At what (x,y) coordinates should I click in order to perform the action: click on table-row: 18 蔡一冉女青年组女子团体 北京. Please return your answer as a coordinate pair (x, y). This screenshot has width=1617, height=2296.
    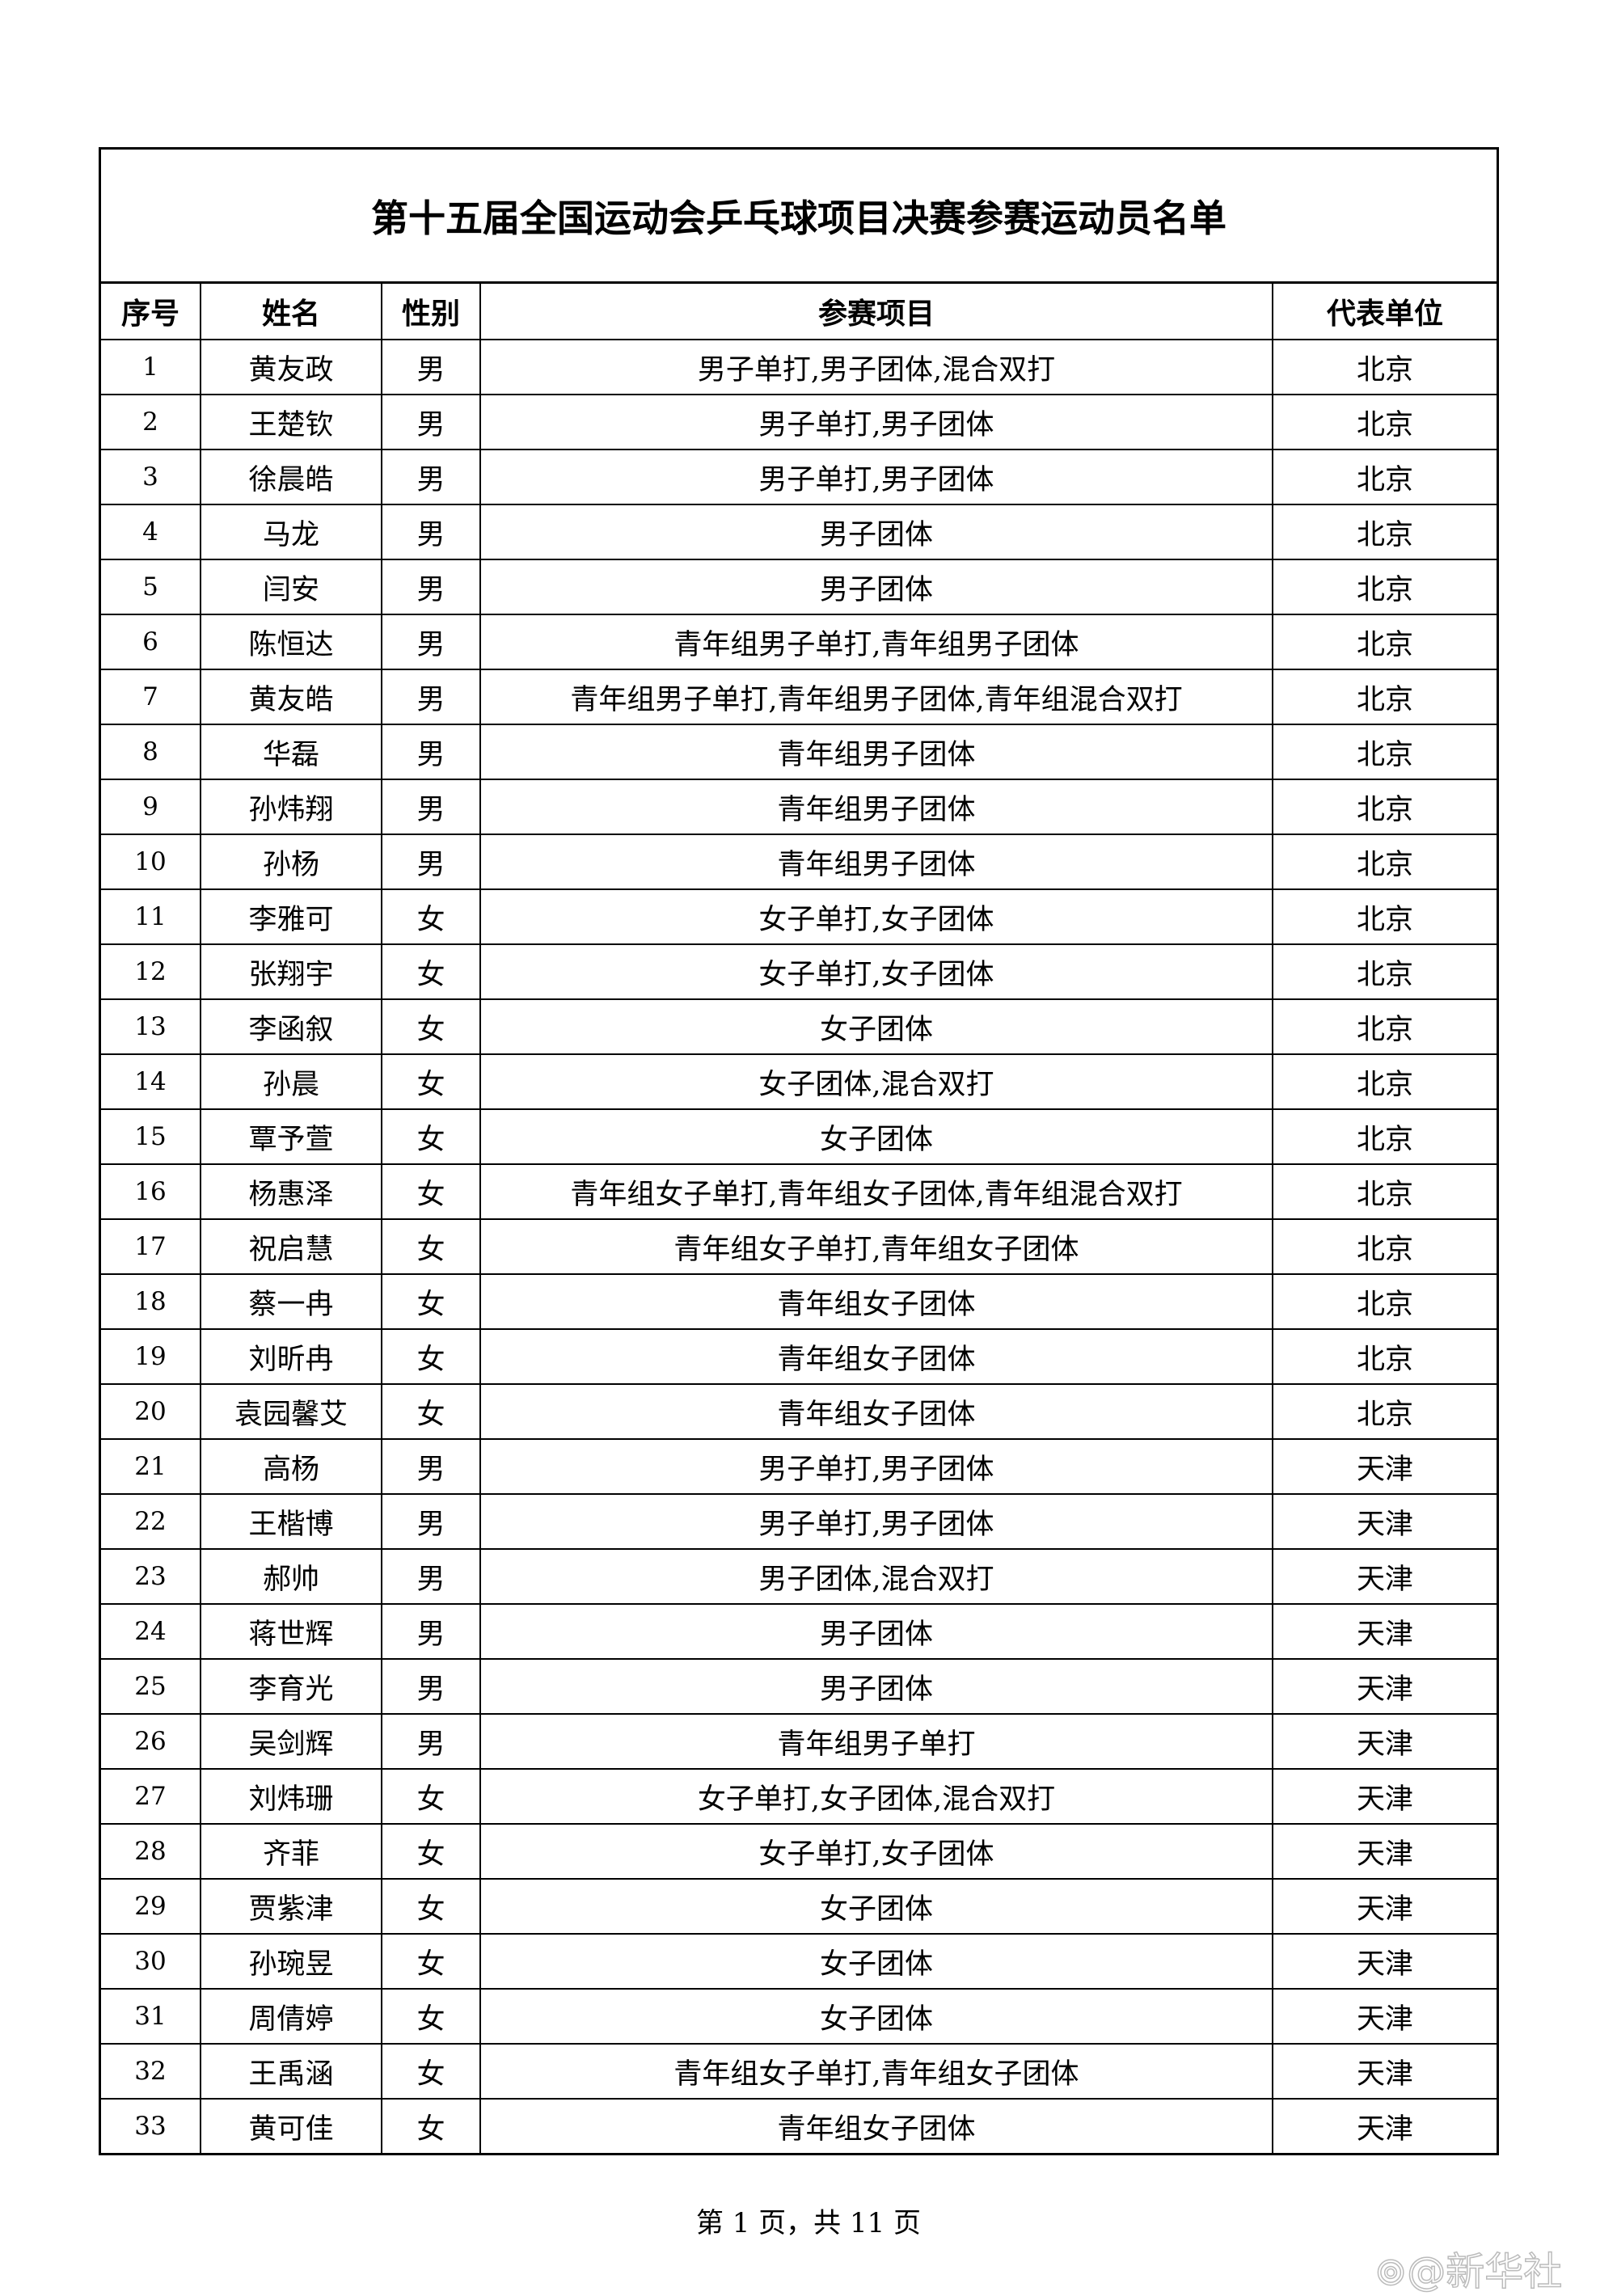
    Looking at the image, I should click on (799, 1301).